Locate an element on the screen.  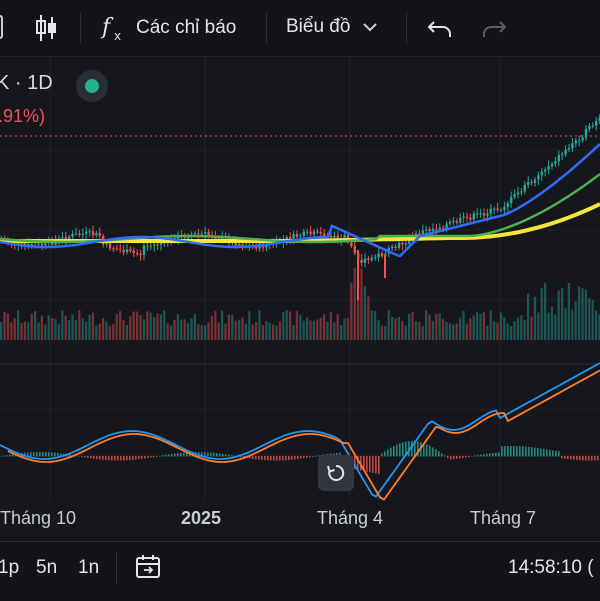
redo-button is located at coordinates (494, 28).